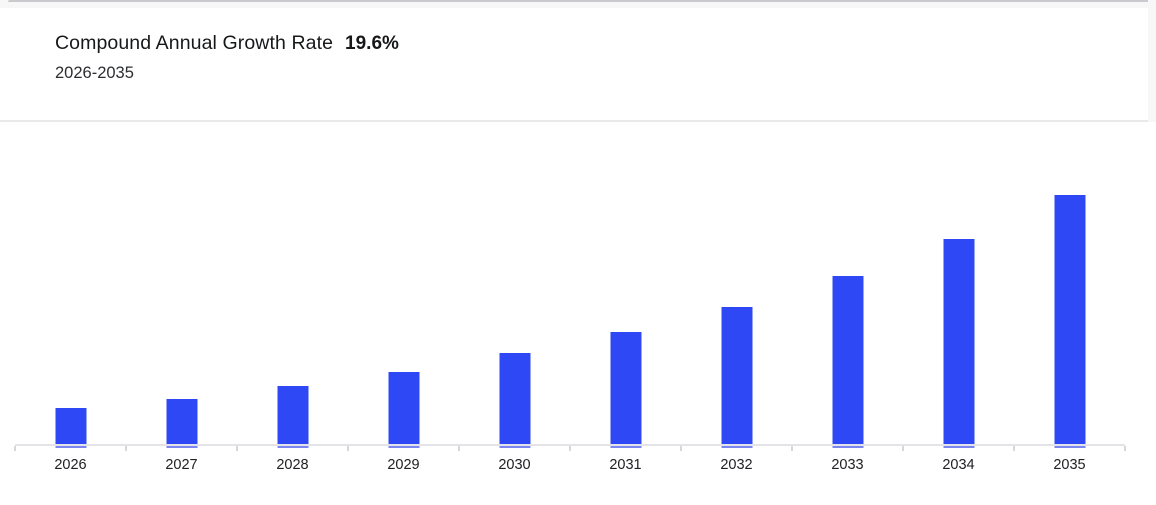 The width and height of the screenshot is (1156, 505). I want to click on x-axis-label: 2027, so click(181, 465).